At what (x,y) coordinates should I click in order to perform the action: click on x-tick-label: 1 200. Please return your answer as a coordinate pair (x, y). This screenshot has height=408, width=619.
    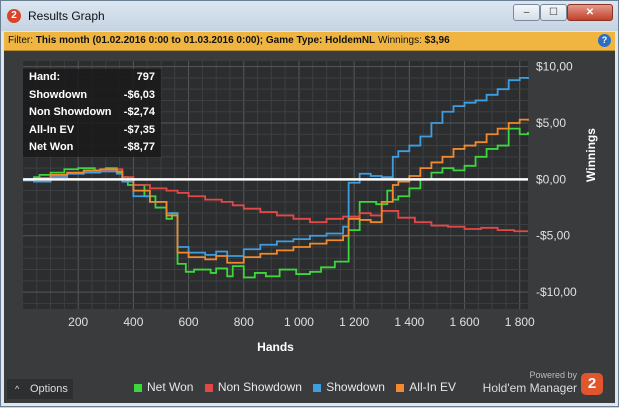
    Looking at the image, I should click on (354, 322).